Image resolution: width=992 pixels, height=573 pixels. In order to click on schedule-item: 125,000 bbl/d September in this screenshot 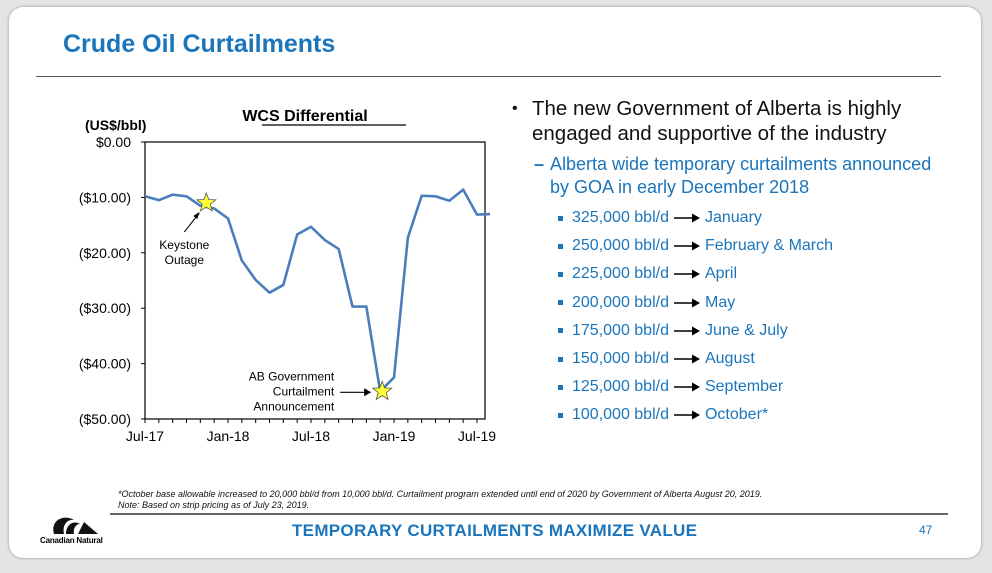, I will do `click(755, 387)`.